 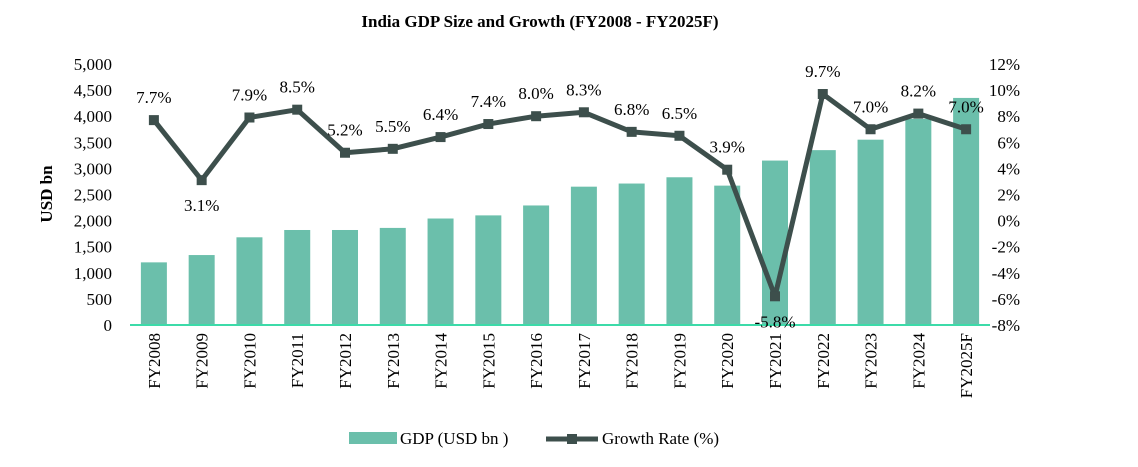 I want to click on x-tick-label: FY2015, so click(x=488, y=361).